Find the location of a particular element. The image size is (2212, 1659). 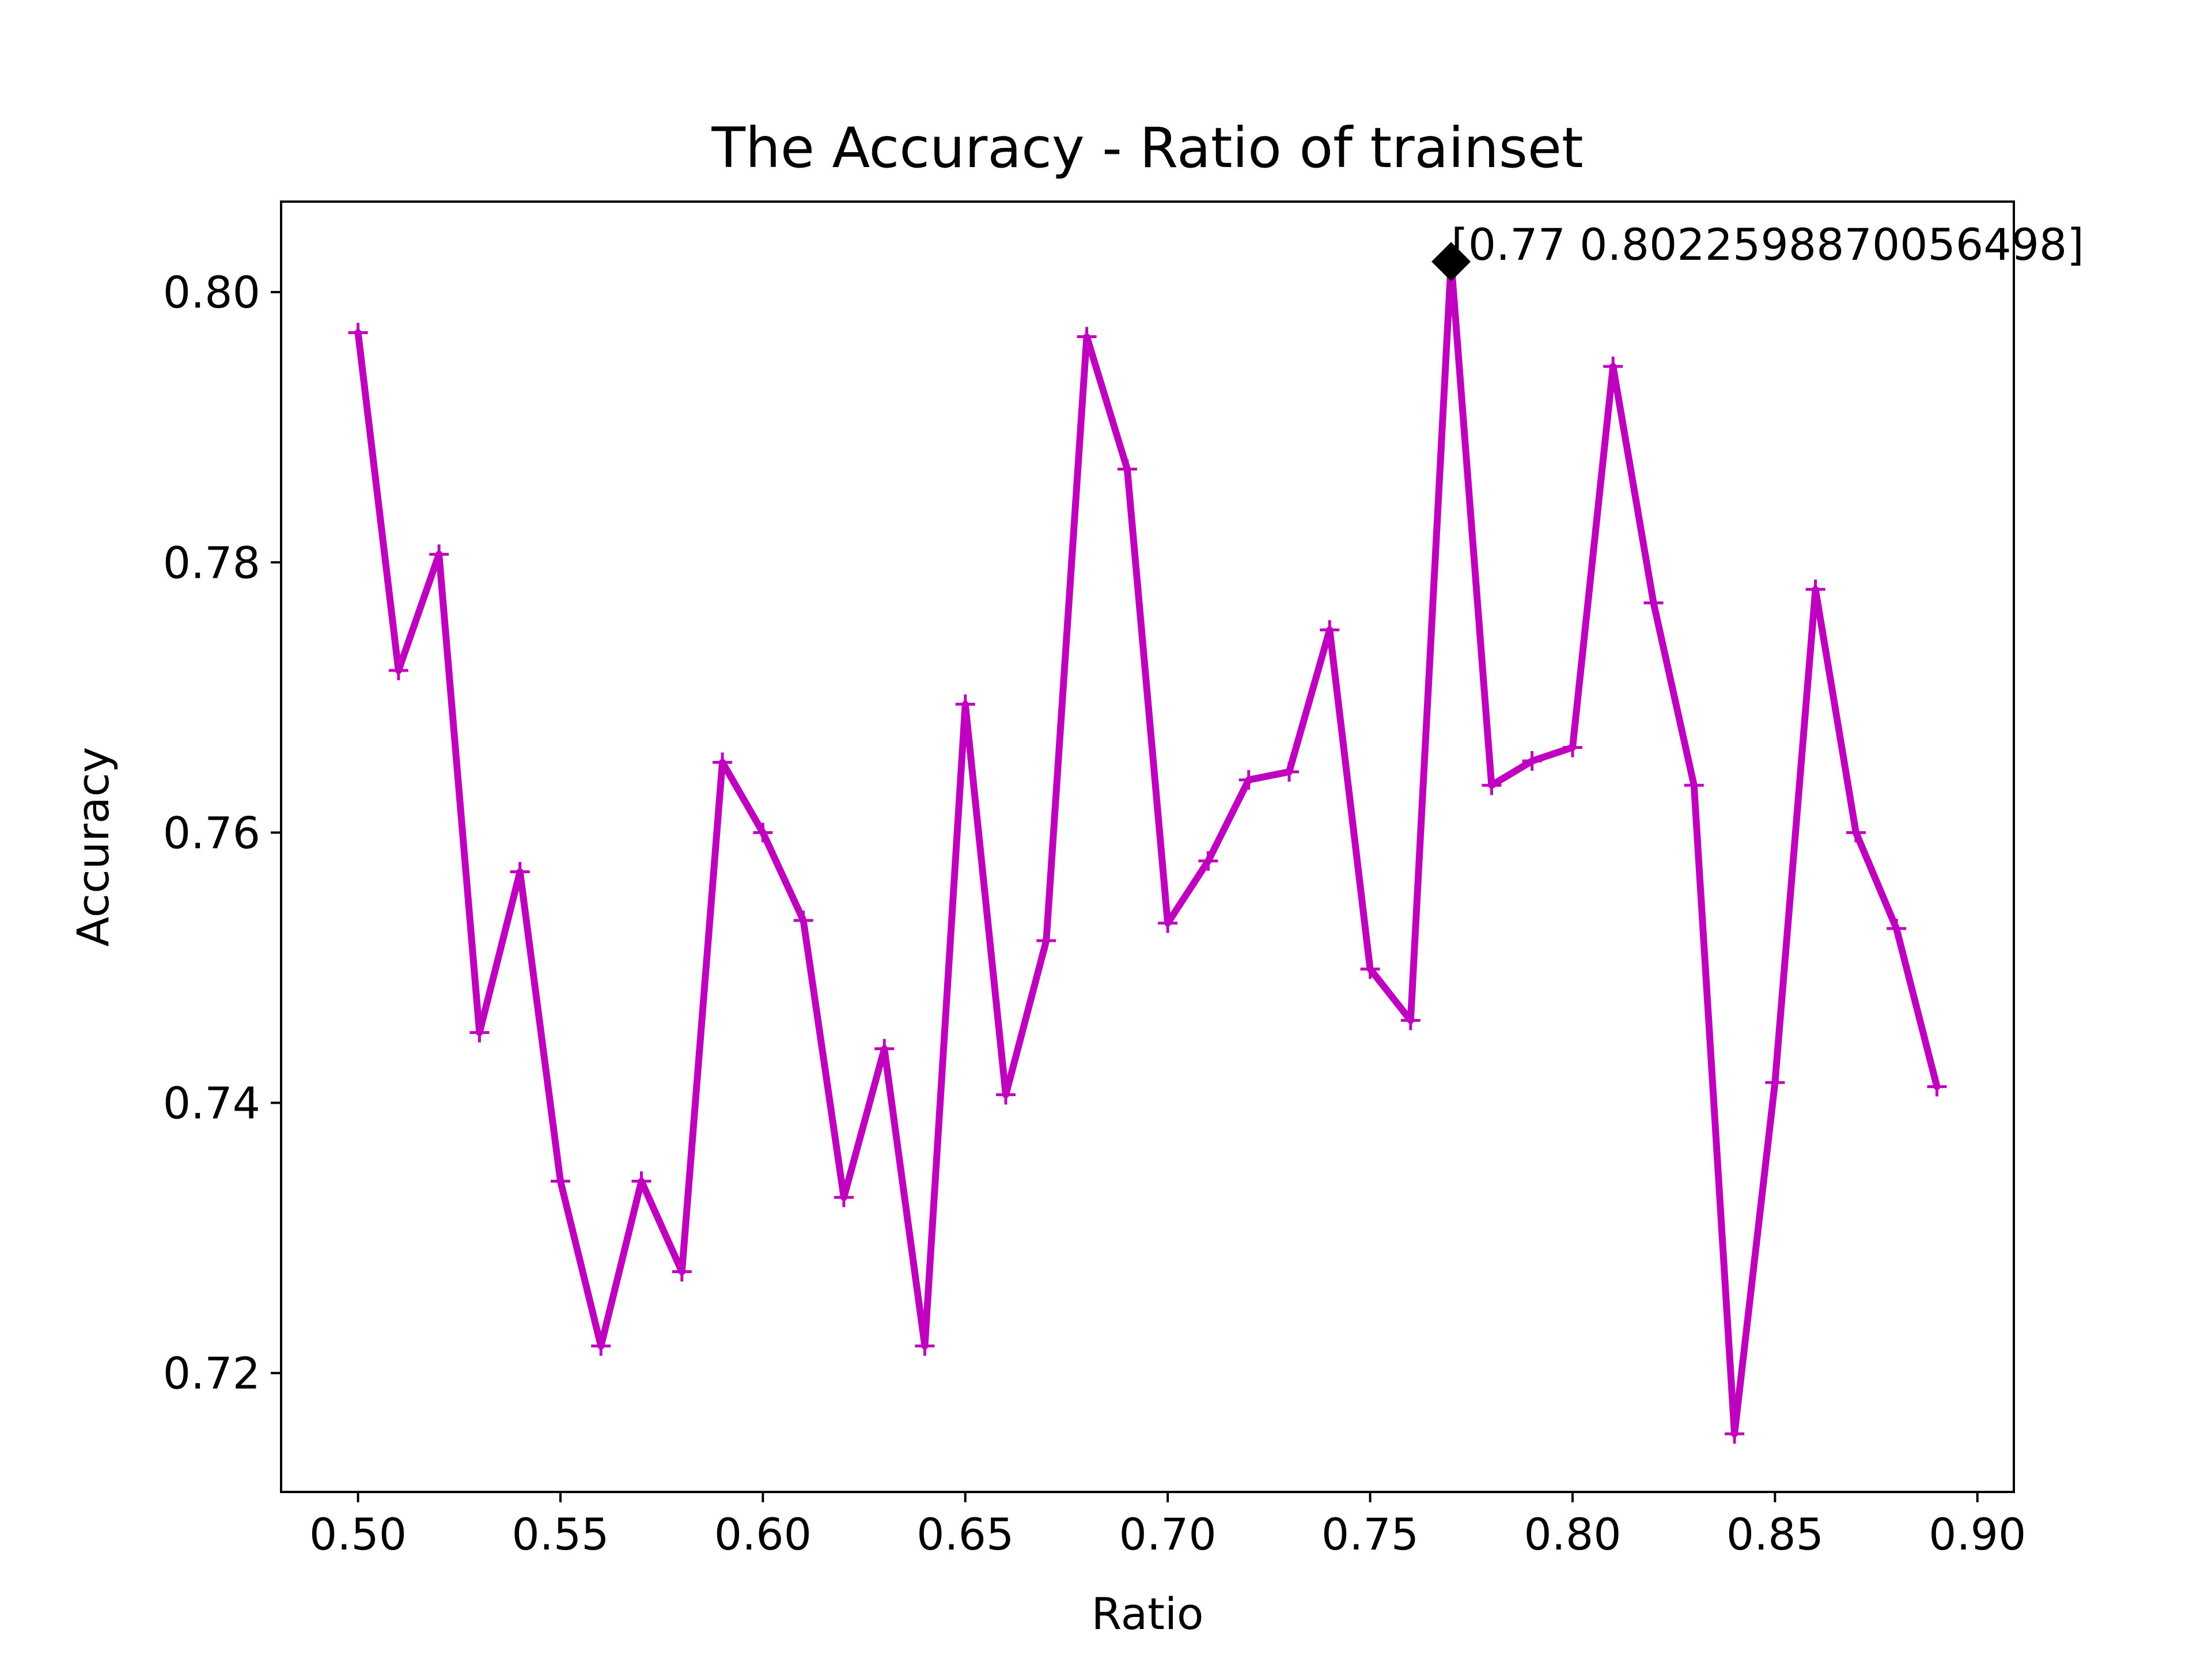

x-tick-label: 0.75 is located at coordinates (1370, 1534).